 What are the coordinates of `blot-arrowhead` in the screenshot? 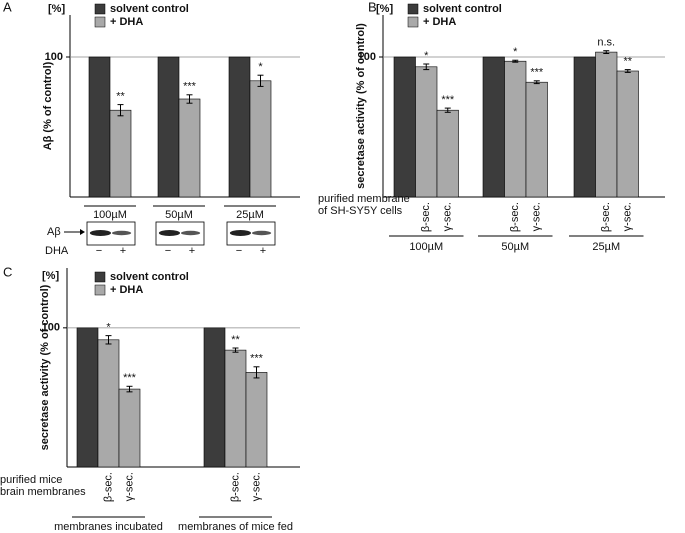 It's located at (82, 232).